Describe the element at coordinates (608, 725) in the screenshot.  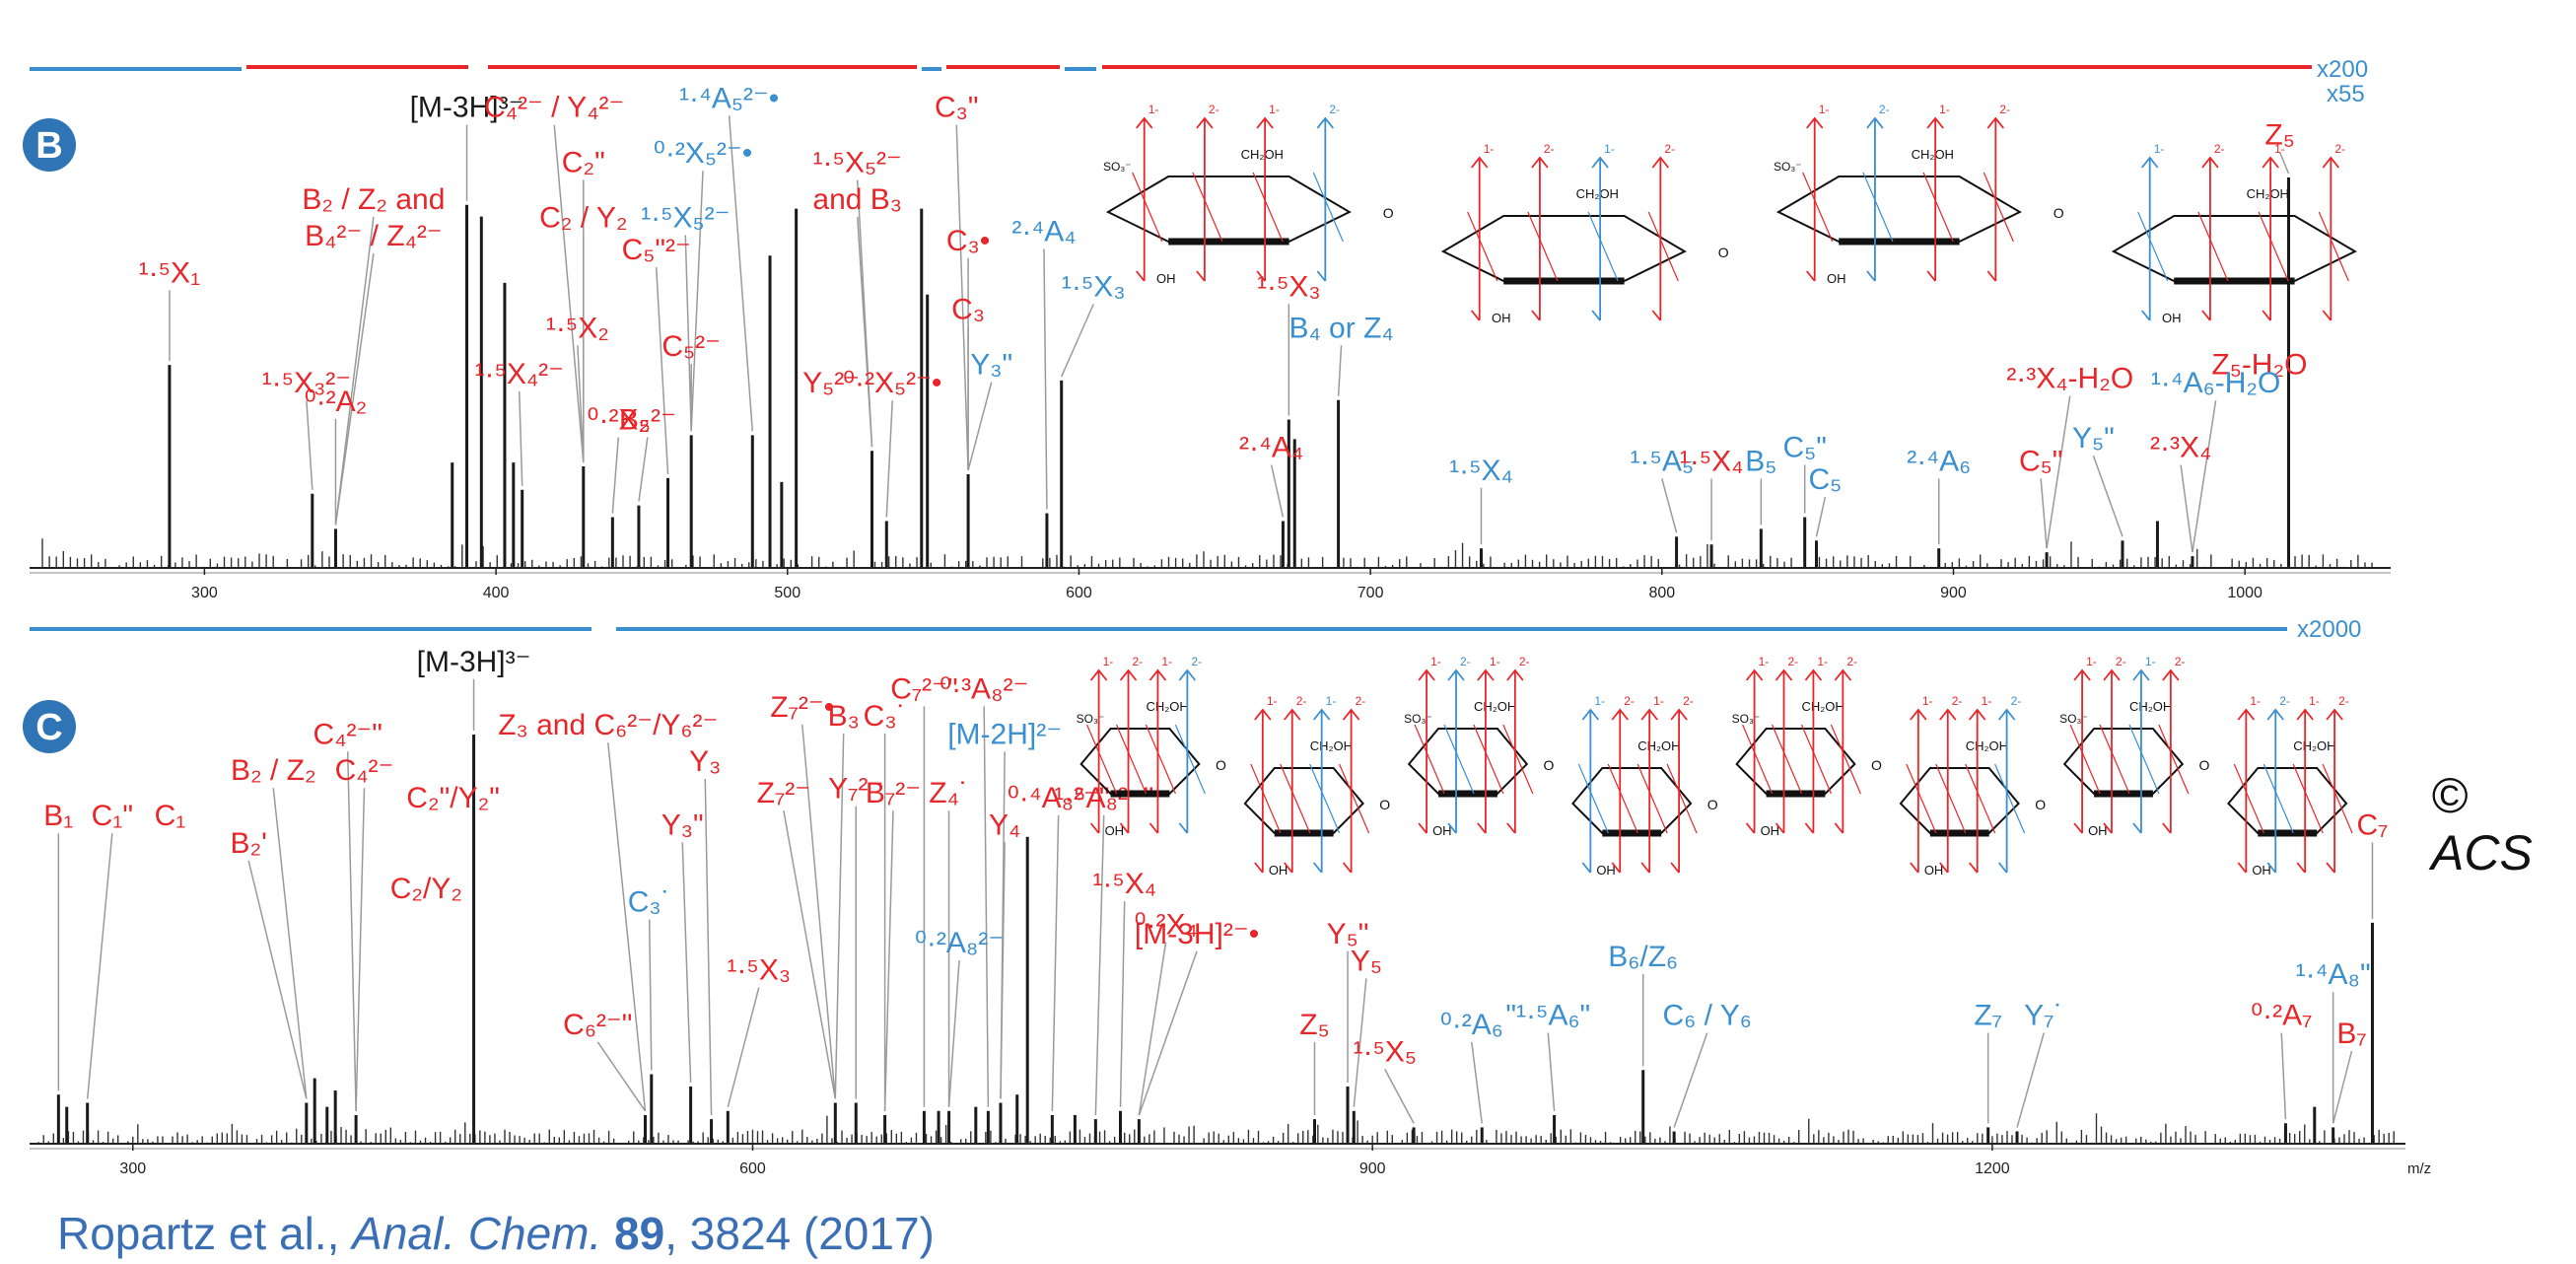
I see `peak-label: Z₃ and C₆²⁻/Y₆²⁻` at that location.